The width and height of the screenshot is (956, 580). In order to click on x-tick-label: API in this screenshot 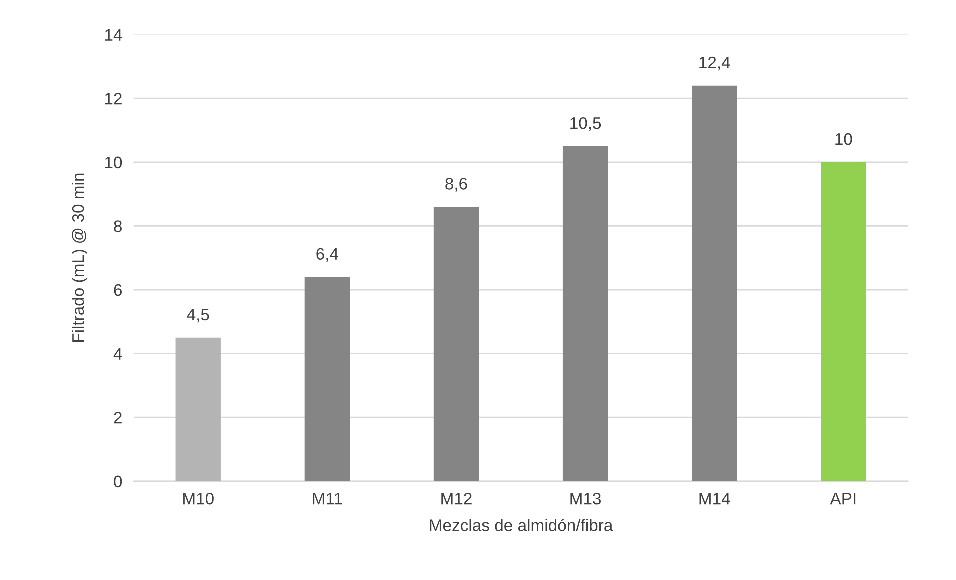, I will do `click(843, 499)`.